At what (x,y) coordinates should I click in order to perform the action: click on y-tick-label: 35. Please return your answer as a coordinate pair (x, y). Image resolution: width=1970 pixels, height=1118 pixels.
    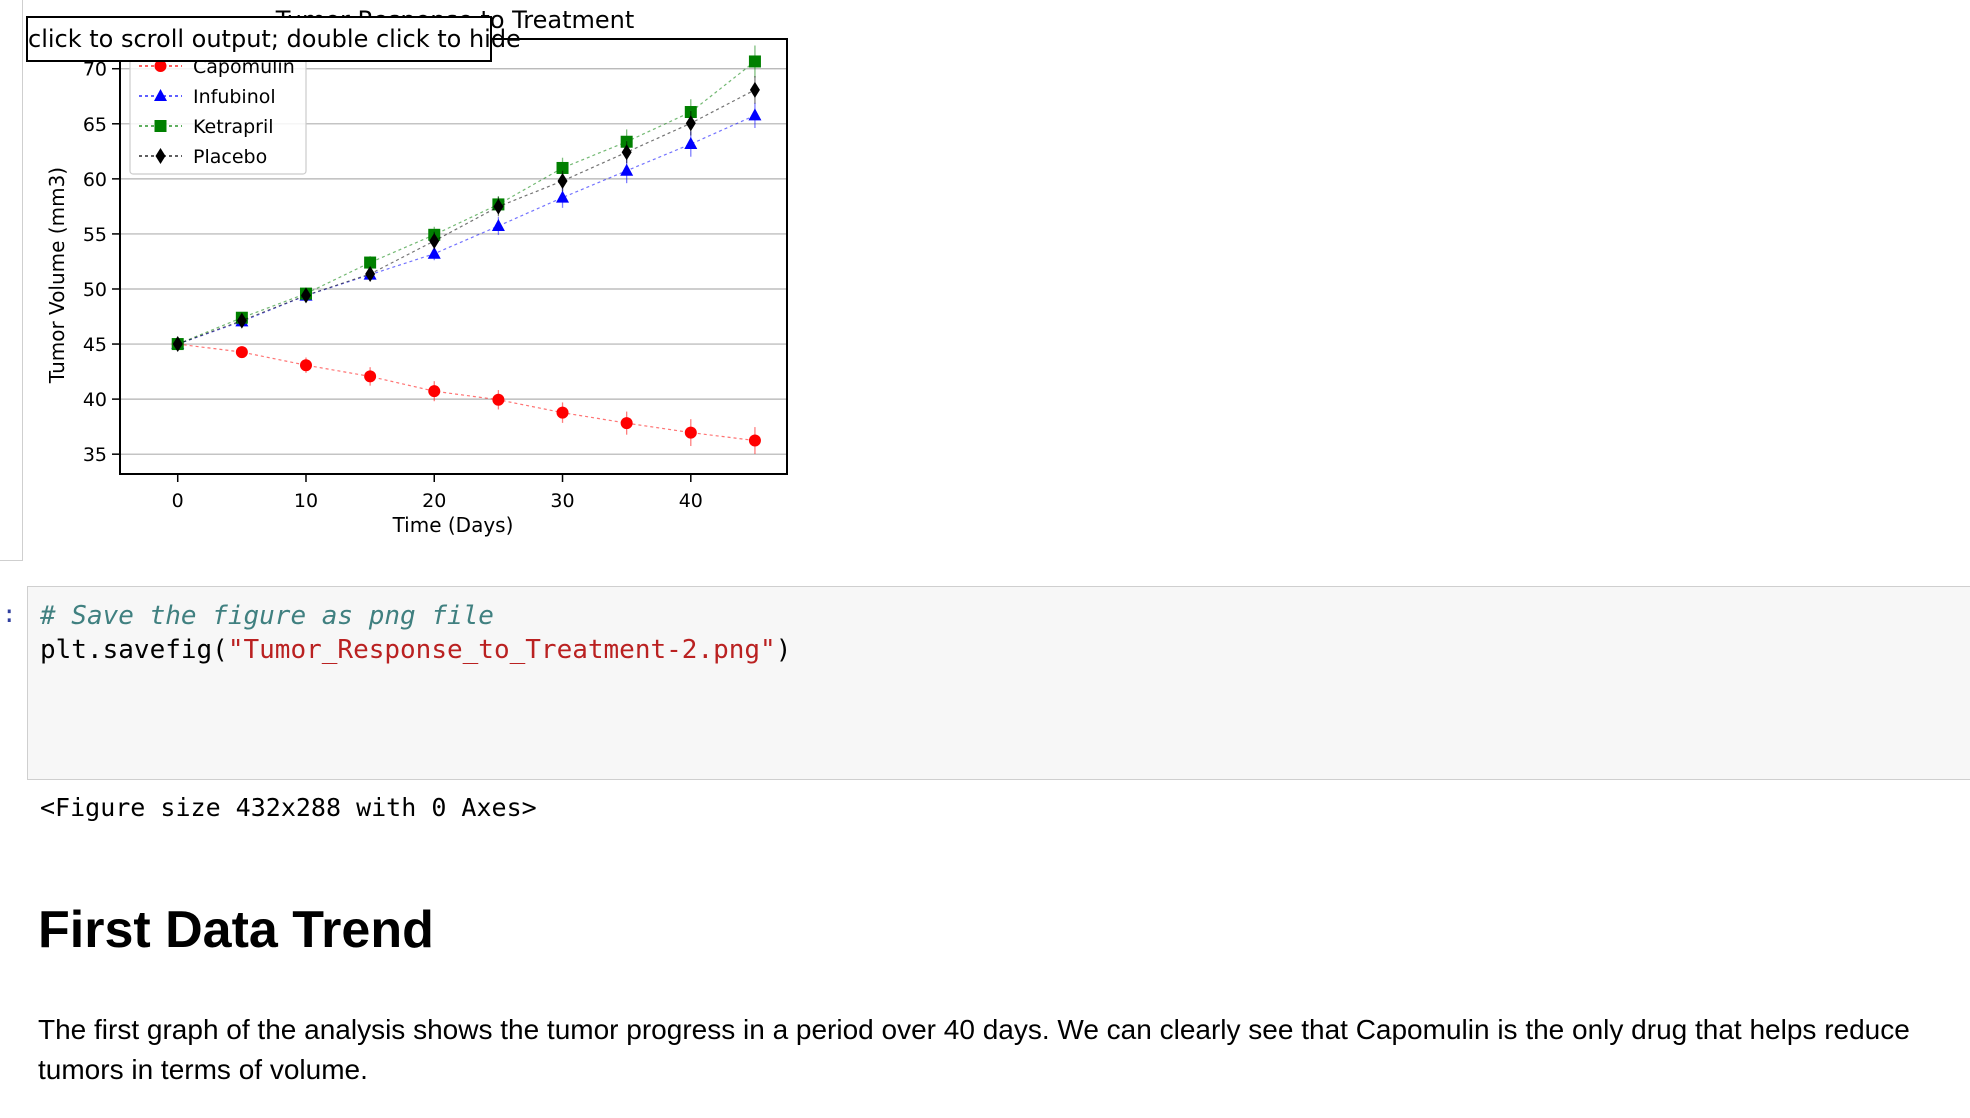
    Looking at the image, I should click on (95, 455).